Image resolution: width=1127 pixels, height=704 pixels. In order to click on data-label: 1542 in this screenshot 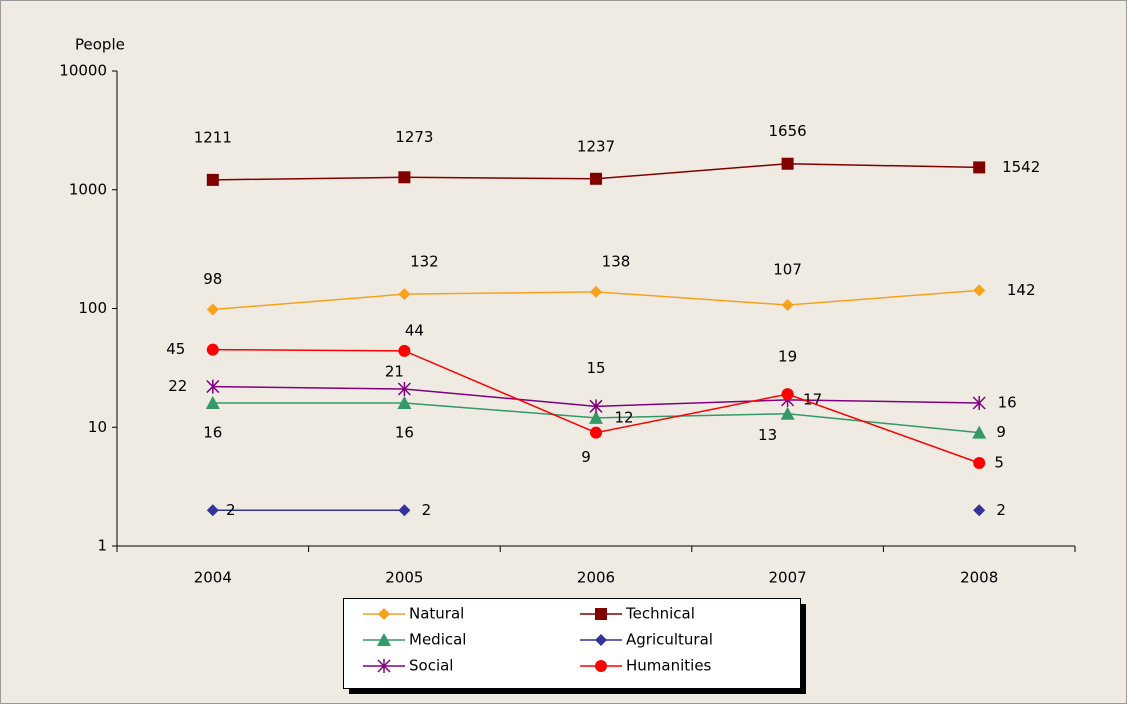, I will do `click(1021, 167)`.